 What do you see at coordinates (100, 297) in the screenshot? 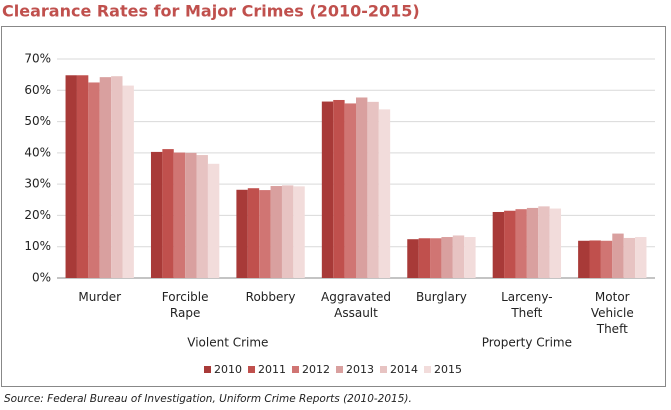
I see `x-tick-label: Murder` at bounding box center [100, 297].